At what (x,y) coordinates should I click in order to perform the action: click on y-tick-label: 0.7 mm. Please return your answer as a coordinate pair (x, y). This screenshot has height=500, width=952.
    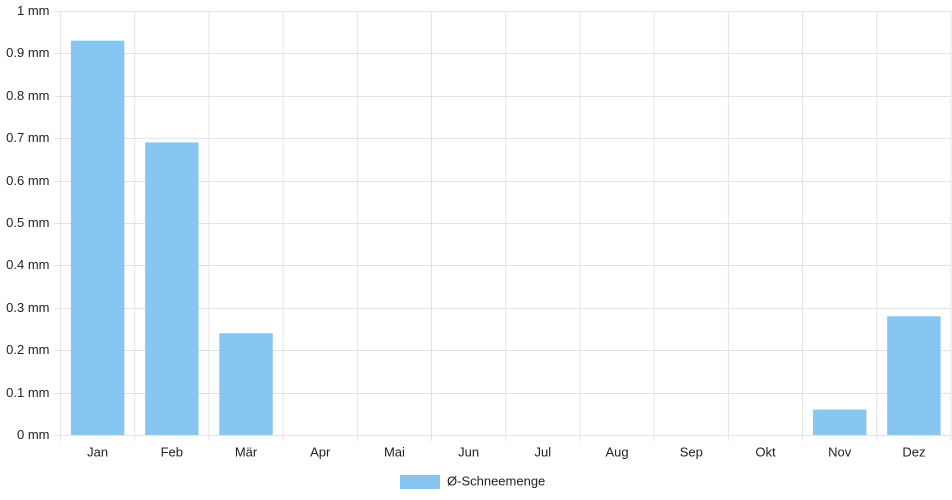
    Looking at the image, I should click on (27, 137).